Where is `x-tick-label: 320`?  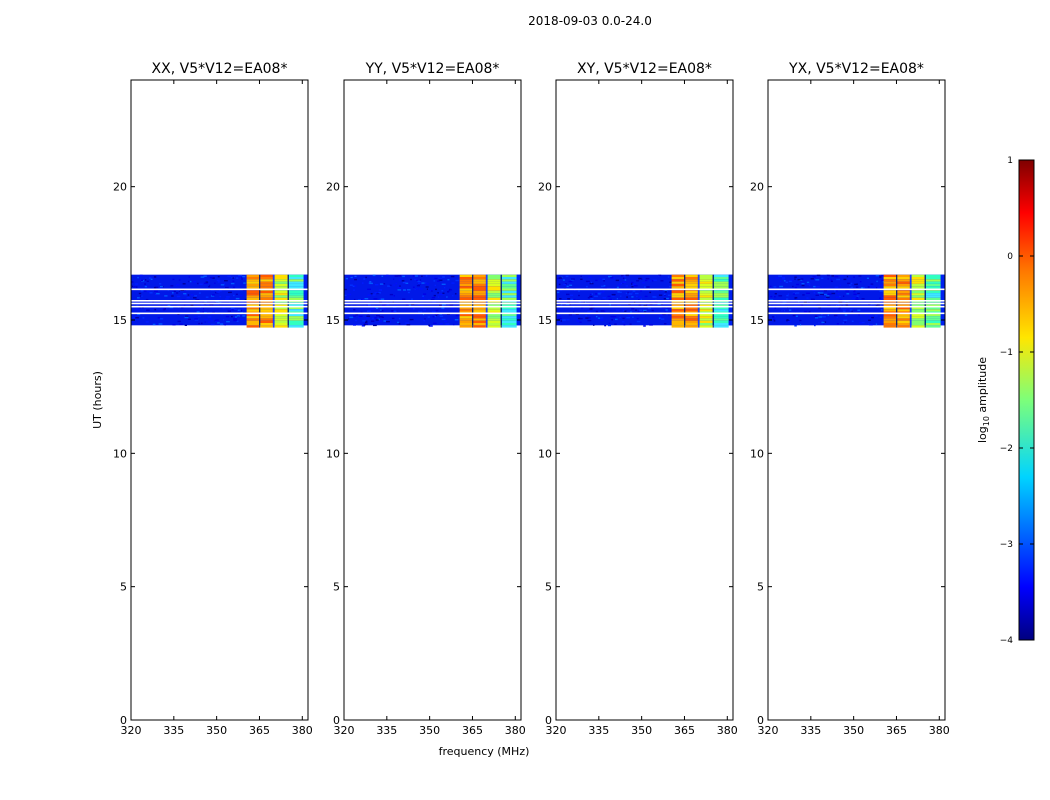
x-tick-label: 320 is located at coordinates (131, 730).